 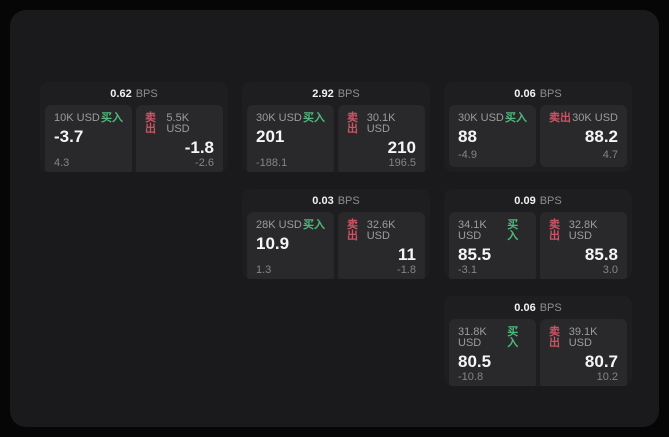 What do you see at coordinates (402, 162) in the screenshot?
I see `sell-change: 196.5` at bounding box center [402, 162].